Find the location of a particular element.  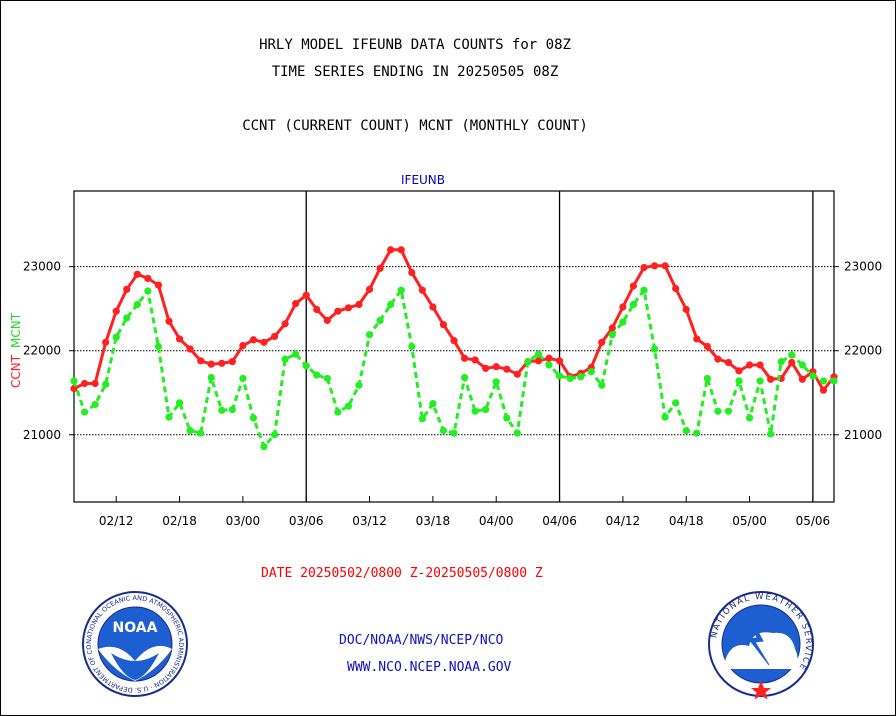

organization-path: DOC/NOAA/NWS/NCEP/NCO is located at coordinates (421, 640).